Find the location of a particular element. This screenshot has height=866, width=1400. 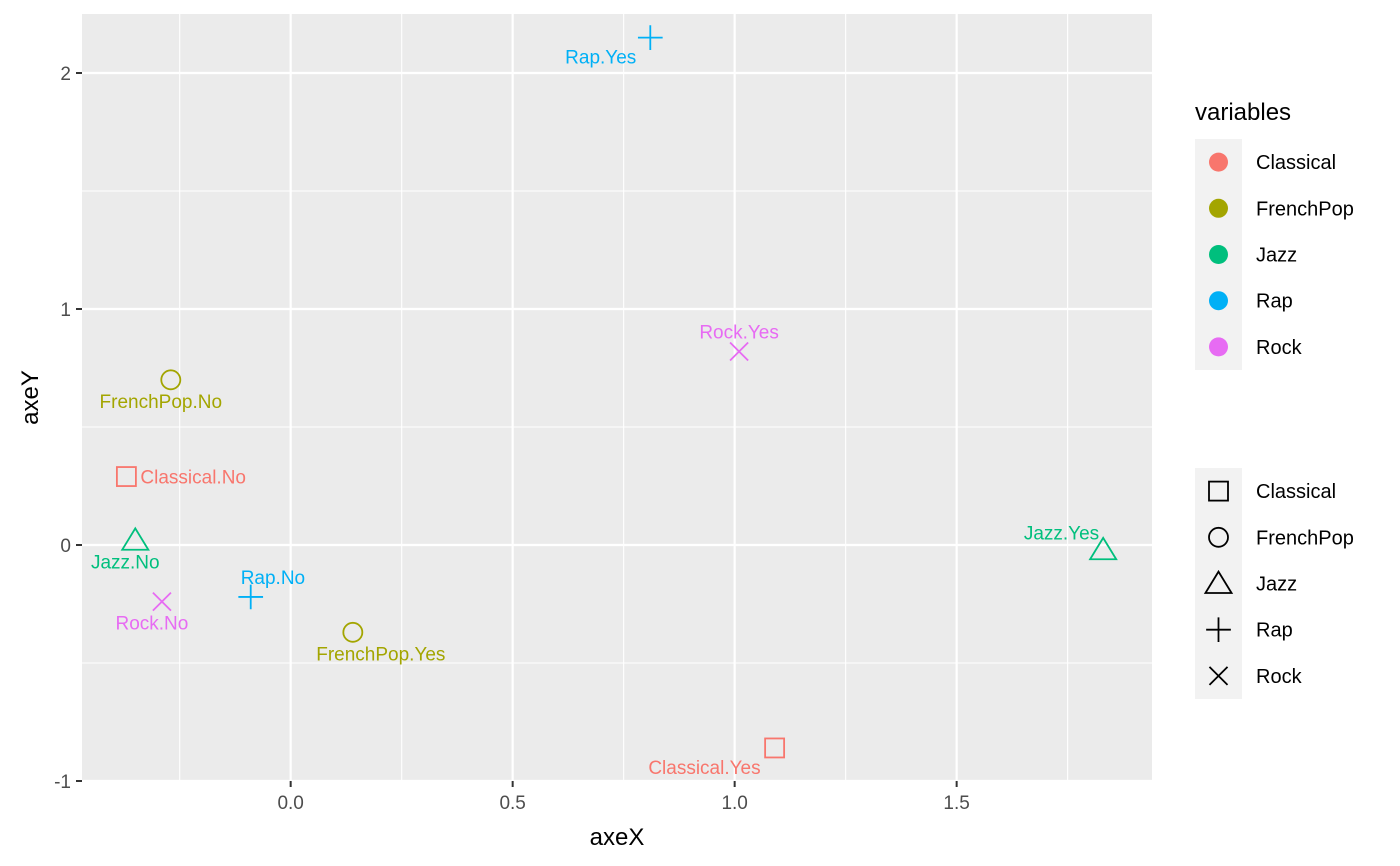

y-tick-label: -1 is located at coordinates (62, 782).